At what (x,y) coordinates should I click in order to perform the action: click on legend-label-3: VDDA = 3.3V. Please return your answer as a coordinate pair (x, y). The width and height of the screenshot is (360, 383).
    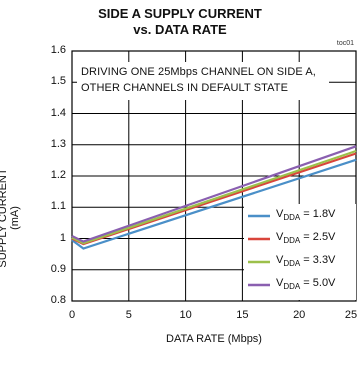
    Looking at the image, I should click on (306, 261).